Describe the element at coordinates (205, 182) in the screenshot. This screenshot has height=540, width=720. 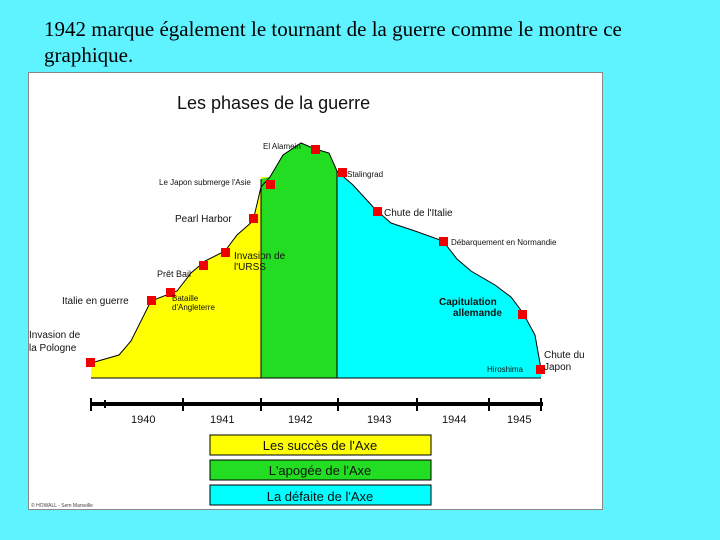
I see `label-japon-asie: Le Japon submerge l'Asie` at that location.